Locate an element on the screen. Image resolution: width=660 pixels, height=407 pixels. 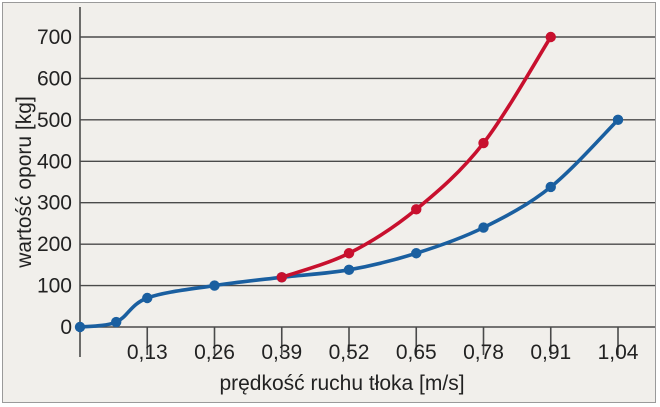
y-tick-label: 200 is located at coordinates (54, 244).